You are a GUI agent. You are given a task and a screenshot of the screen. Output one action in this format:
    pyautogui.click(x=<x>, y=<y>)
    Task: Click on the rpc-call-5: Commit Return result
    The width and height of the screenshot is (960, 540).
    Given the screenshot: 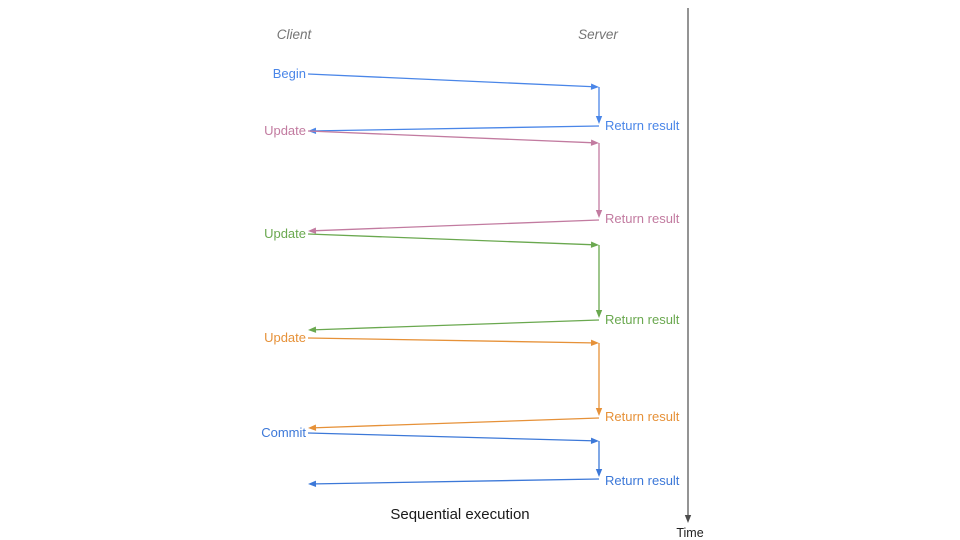 What is the action you would take?
    pyautogui.click(x=470, y=456)
    